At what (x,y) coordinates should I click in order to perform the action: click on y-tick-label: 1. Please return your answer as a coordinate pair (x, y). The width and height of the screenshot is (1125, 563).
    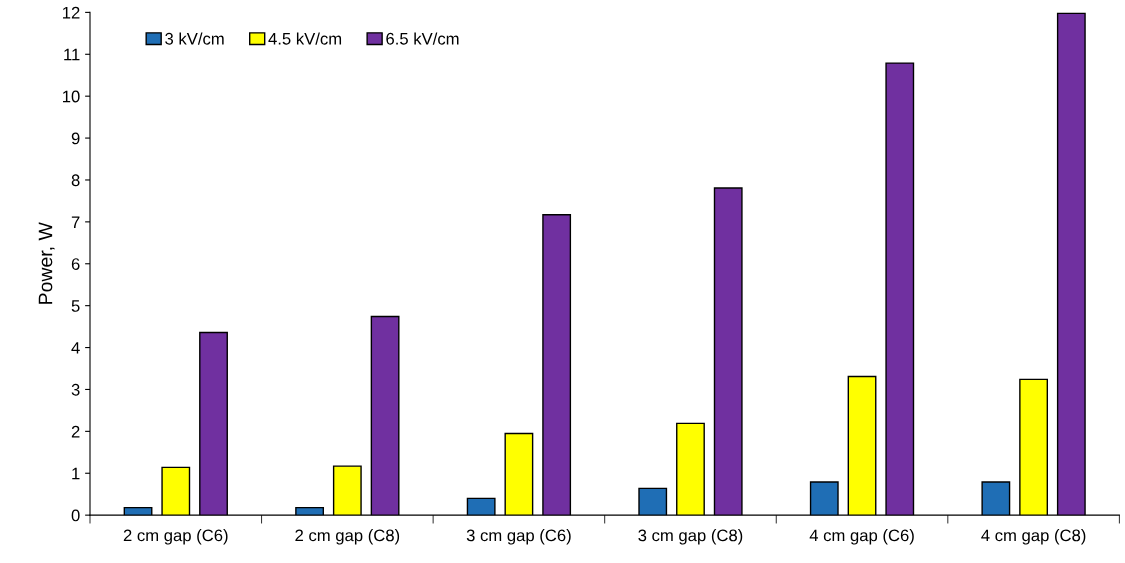
    Looking at the image, I should click on (76, 473).